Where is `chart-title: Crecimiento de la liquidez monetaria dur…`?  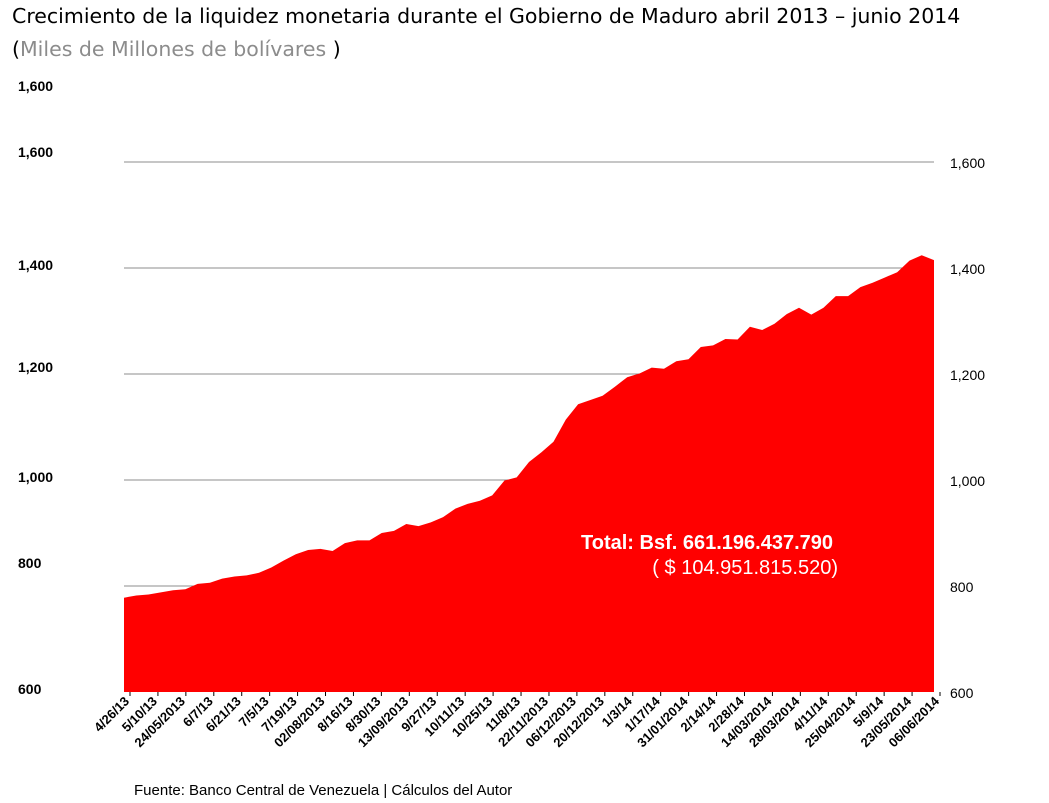 chart-title: Crecimiento de la liquidez monetaria dur… is located at coordinates (486, 16).